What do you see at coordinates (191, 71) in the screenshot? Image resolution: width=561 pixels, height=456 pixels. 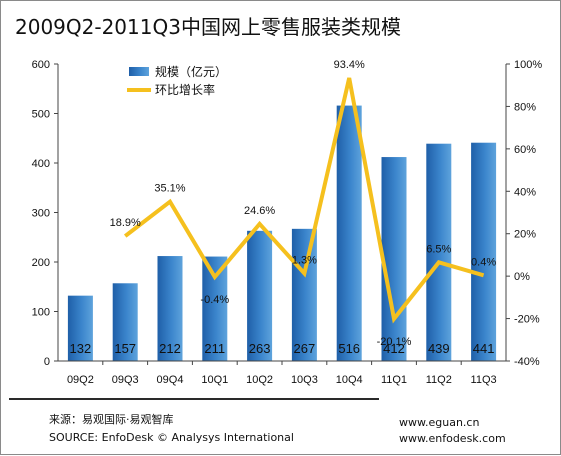 I see `legend-bar-label: 规模（亿元）` at bounding box center [191, 71].